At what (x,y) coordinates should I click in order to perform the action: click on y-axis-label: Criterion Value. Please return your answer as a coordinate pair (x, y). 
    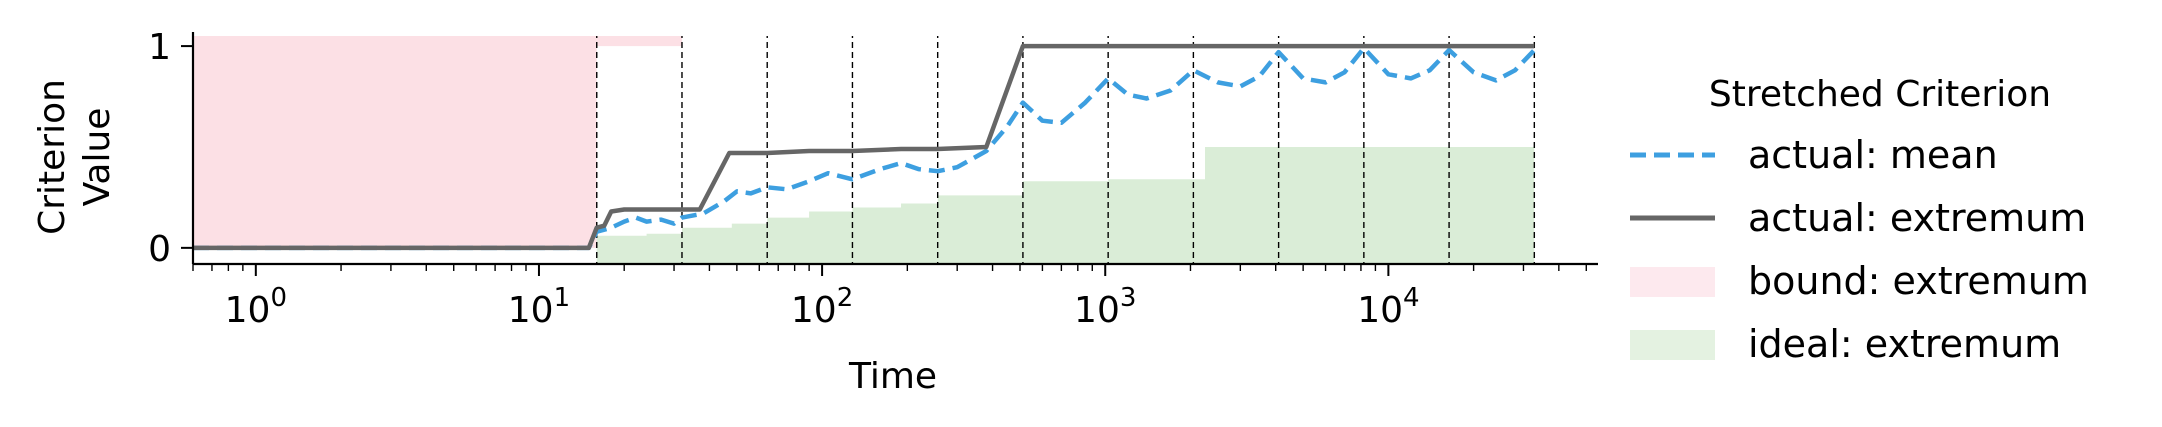
    Looking at the image, I should click on (75, 157).